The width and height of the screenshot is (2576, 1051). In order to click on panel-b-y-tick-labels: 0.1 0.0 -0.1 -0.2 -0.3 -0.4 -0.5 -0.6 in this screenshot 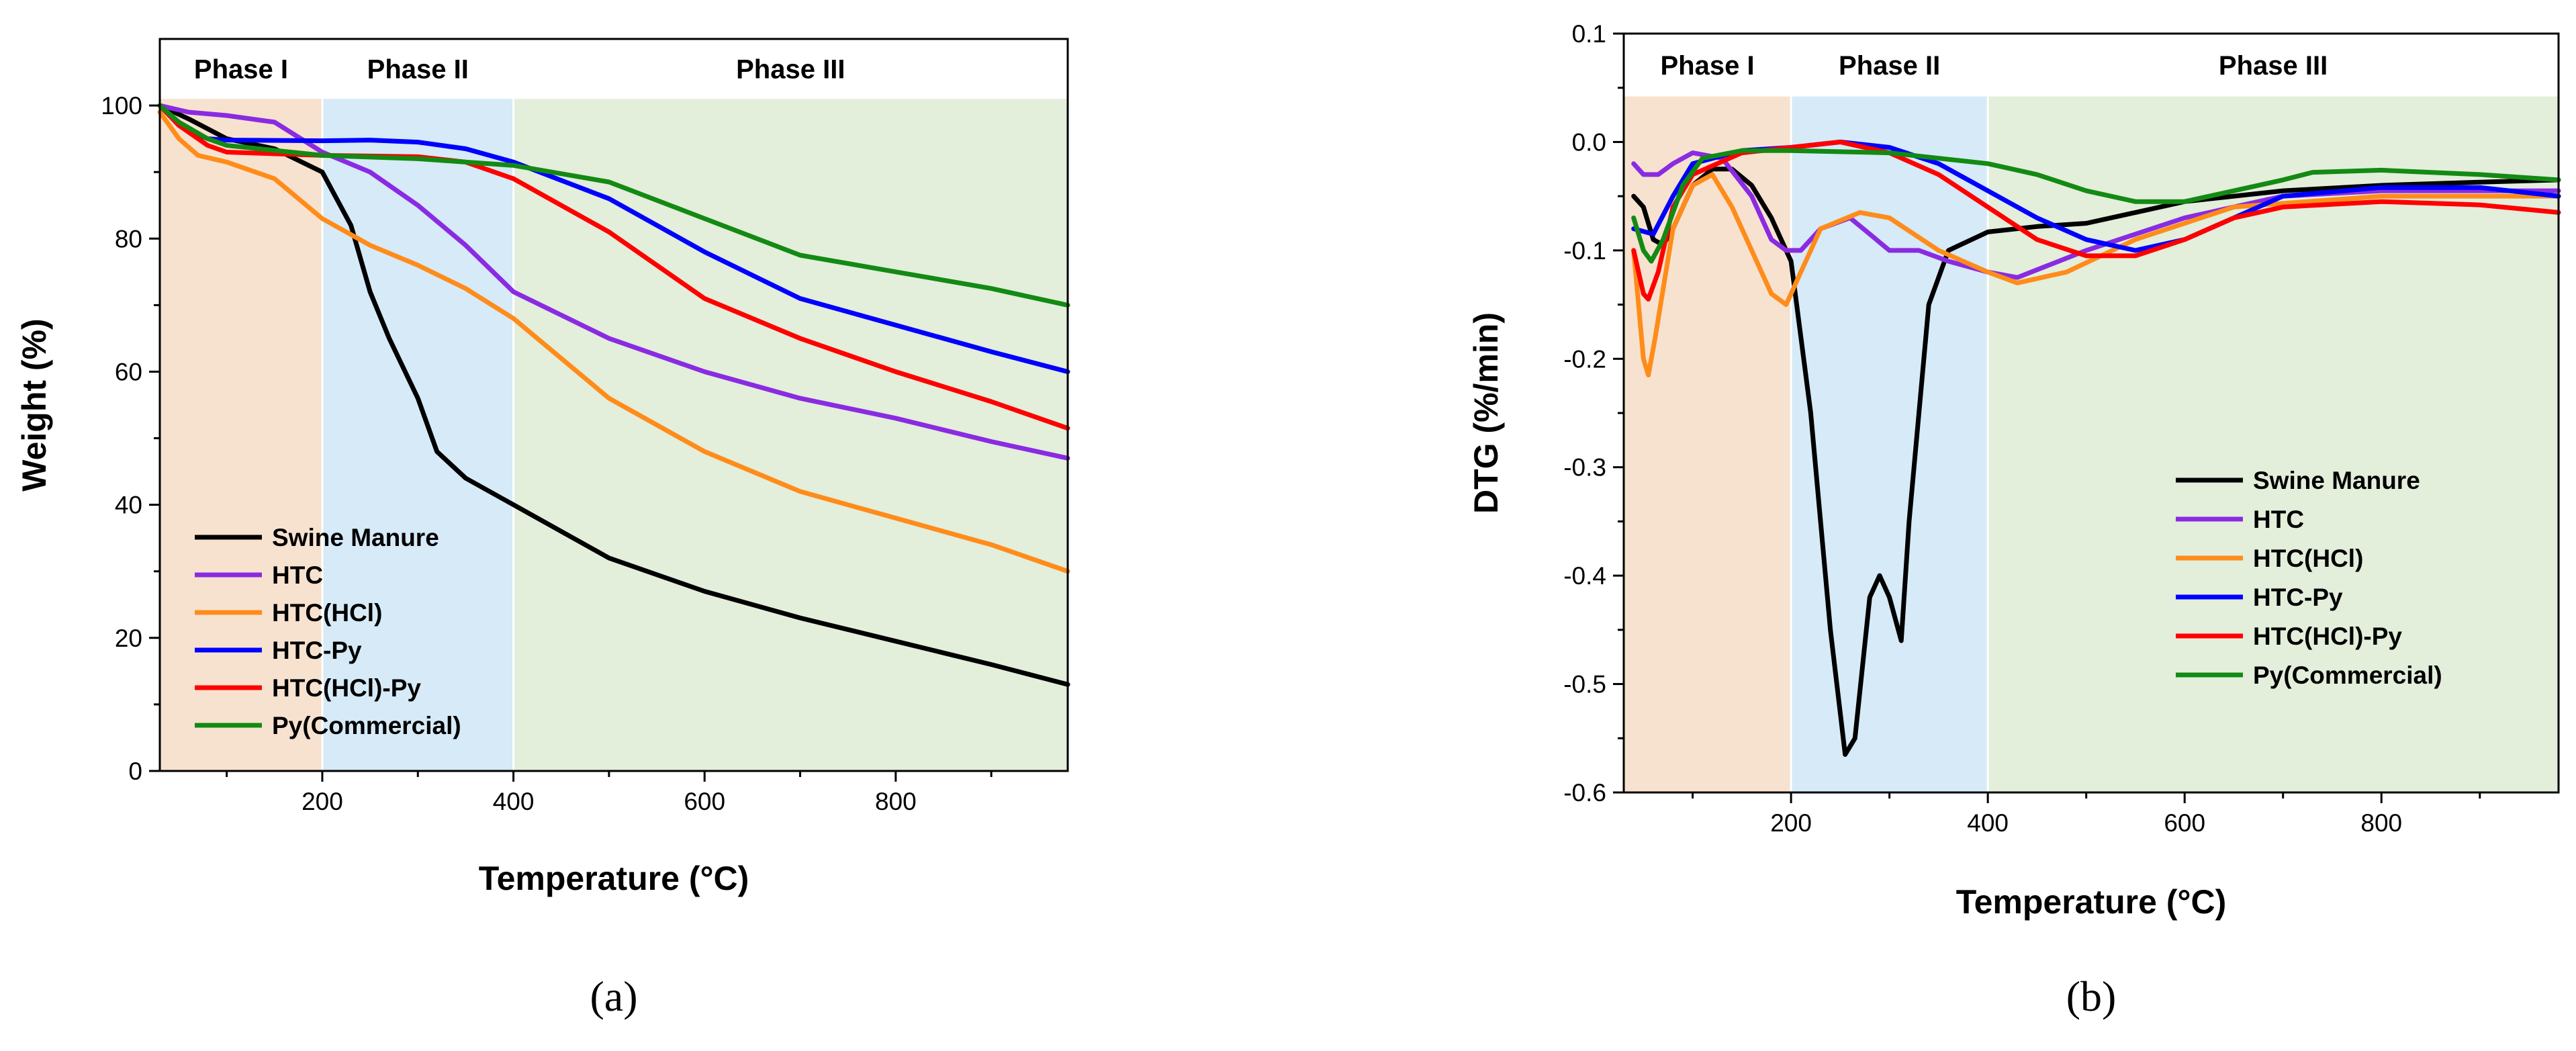, I will do `click(1584, 414)`.